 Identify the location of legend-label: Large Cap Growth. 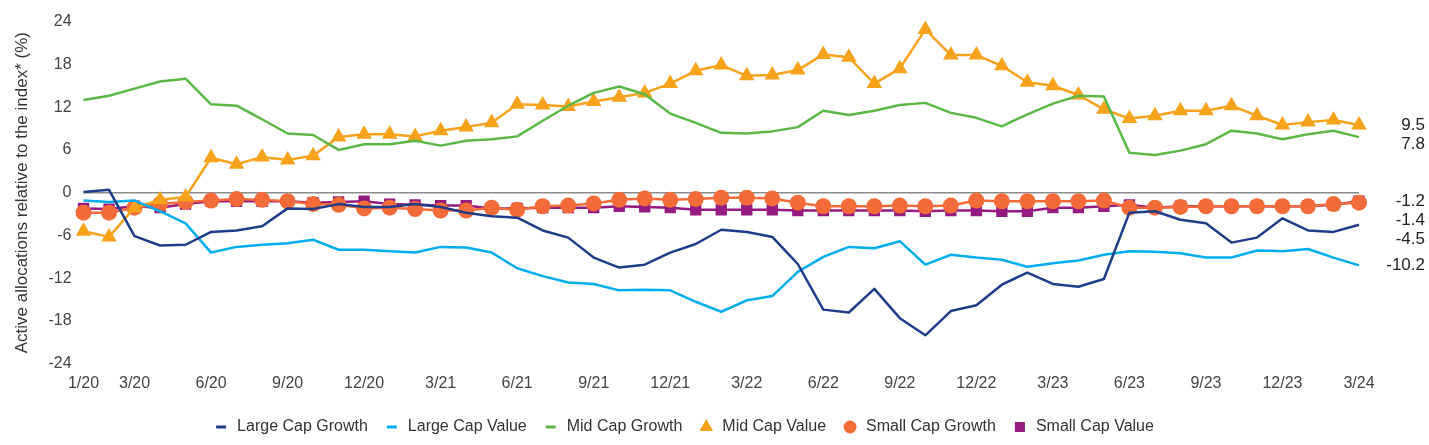
(302, 426).